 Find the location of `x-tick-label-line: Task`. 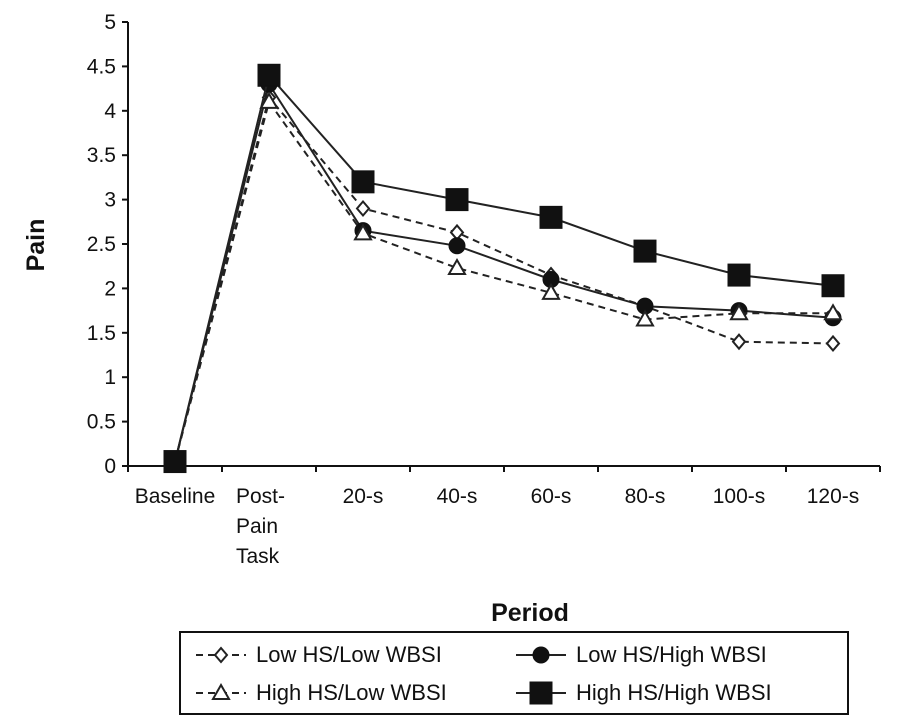

x-tick-label-line: Task is located at coordinates (258, 556).